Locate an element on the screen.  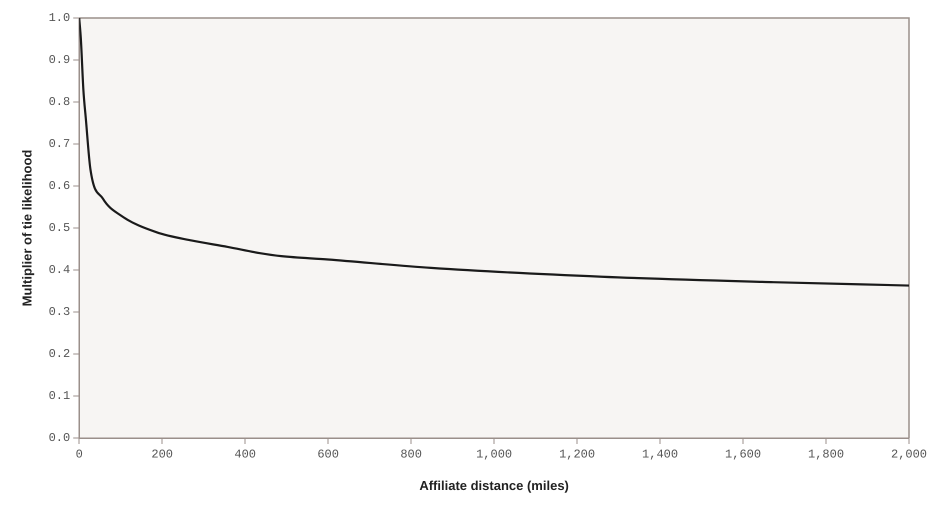
x-tick-label: 400 is located at coordinates (245, 454).